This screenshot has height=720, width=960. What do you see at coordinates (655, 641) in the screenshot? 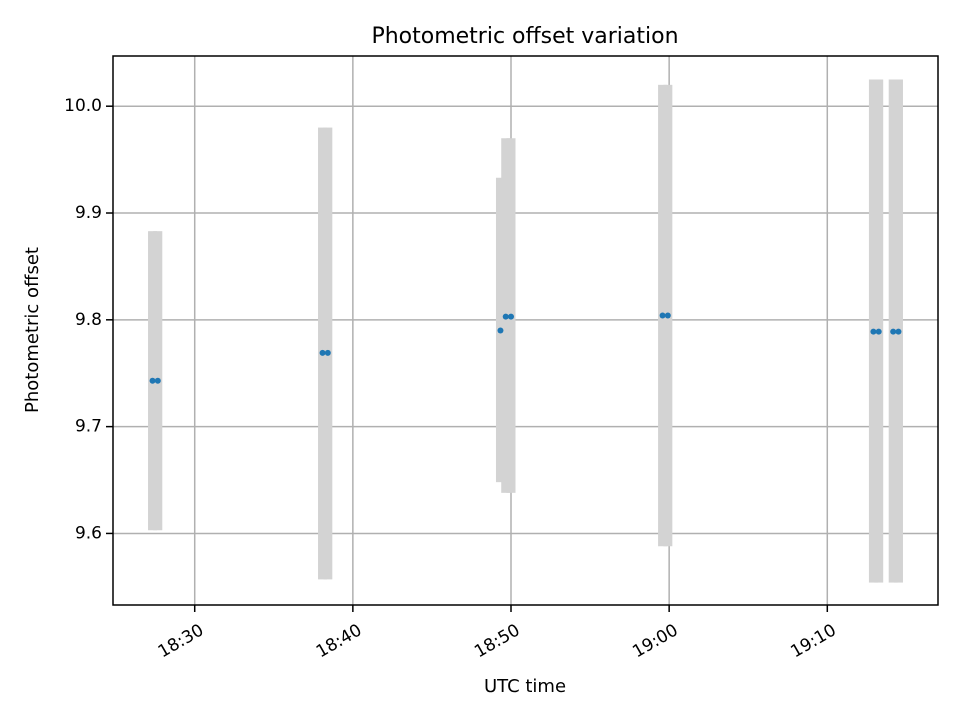
I see `x-tick-label: 19:00` at bounding box center [655, 641].